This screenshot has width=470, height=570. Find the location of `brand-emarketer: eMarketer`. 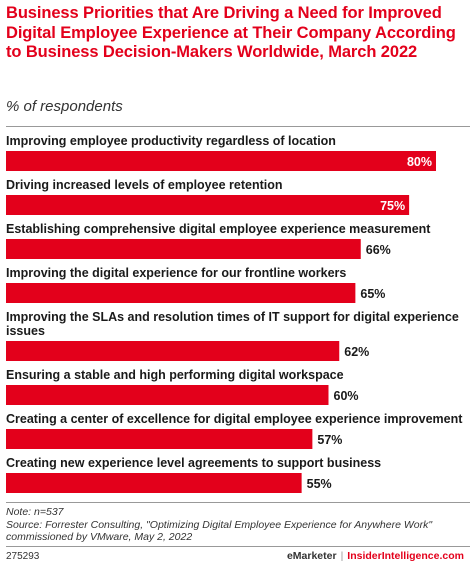

brand-emarketer: eMarketer is located at coordinates (311, 556).